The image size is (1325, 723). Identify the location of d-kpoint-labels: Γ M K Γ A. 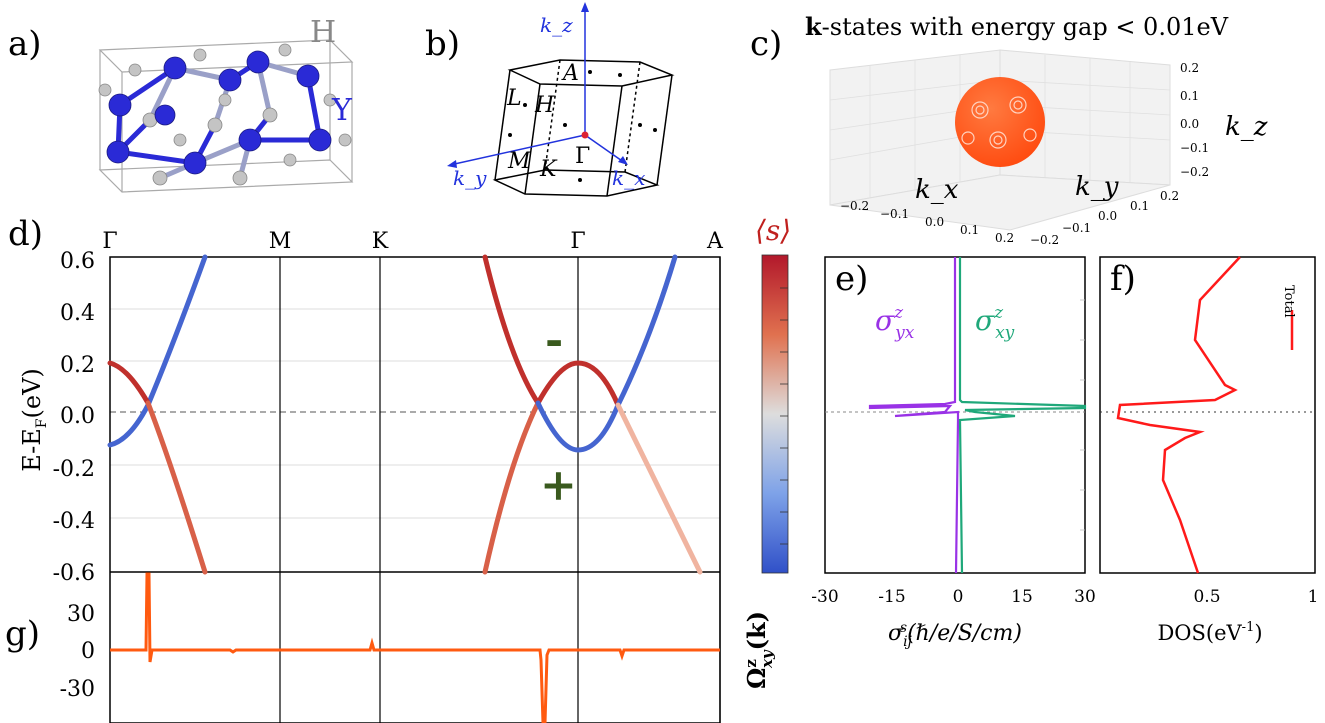
(413, 241).